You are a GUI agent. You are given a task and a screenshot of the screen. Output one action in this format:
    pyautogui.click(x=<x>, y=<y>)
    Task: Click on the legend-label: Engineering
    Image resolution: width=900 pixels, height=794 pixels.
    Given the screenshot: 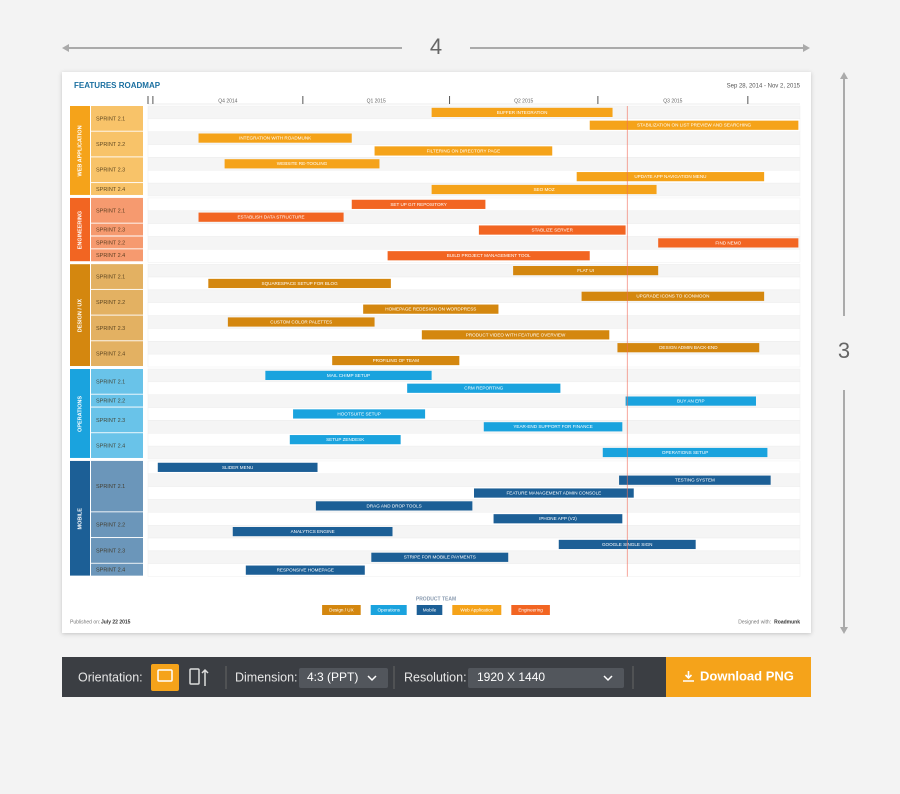 What is the action you would take?
    pyautogui.click(x=530, y=610)
    